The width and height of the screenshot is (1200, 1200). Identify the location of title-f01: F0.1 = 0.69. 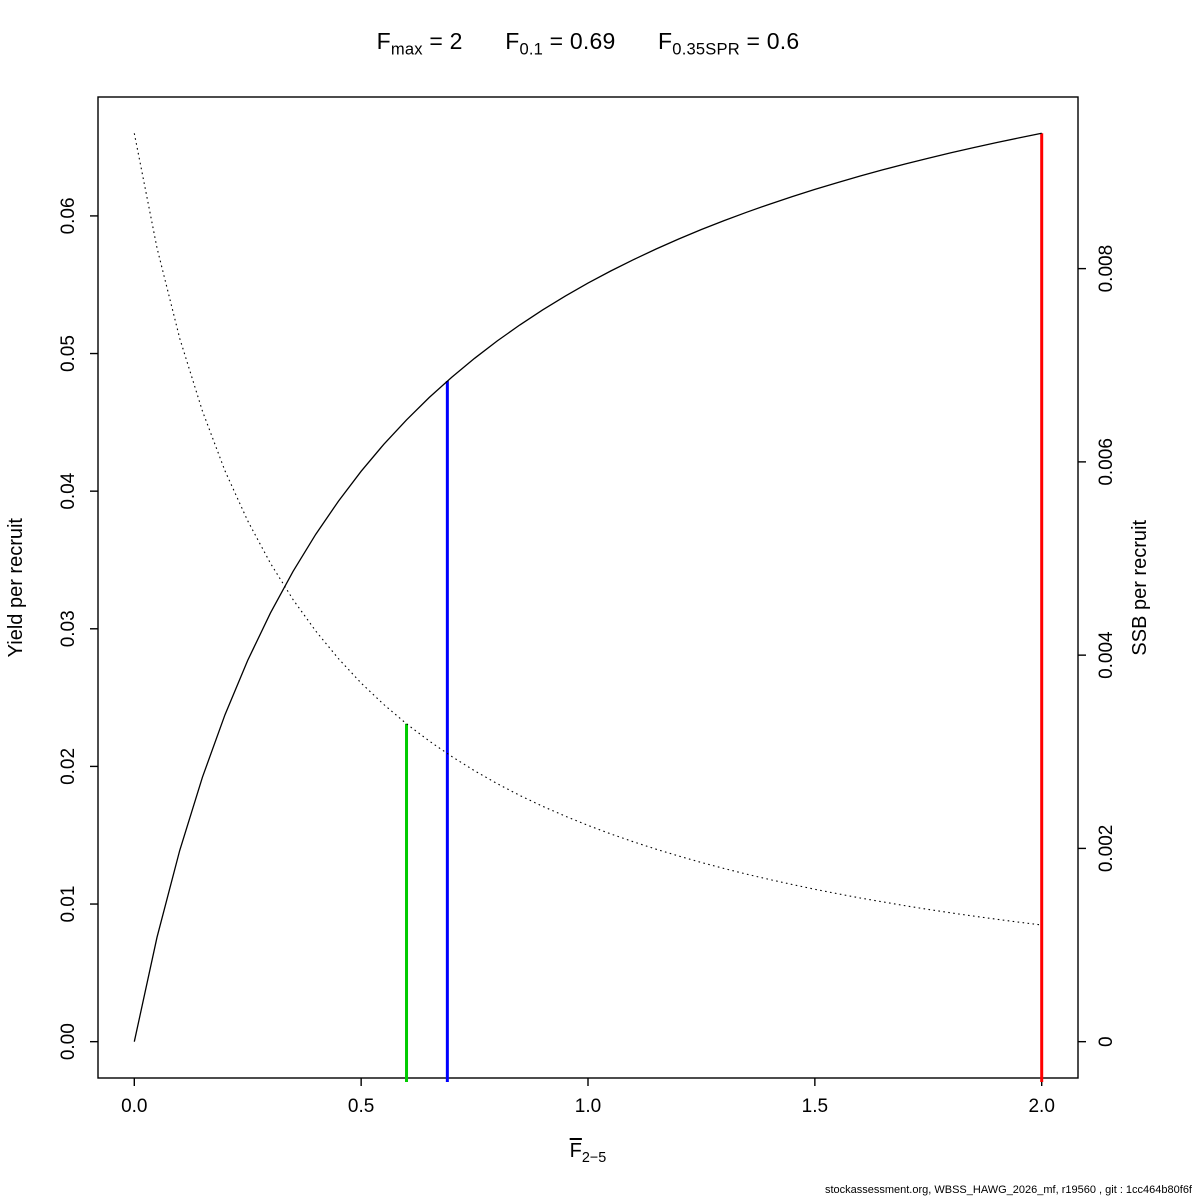
(560, 42).